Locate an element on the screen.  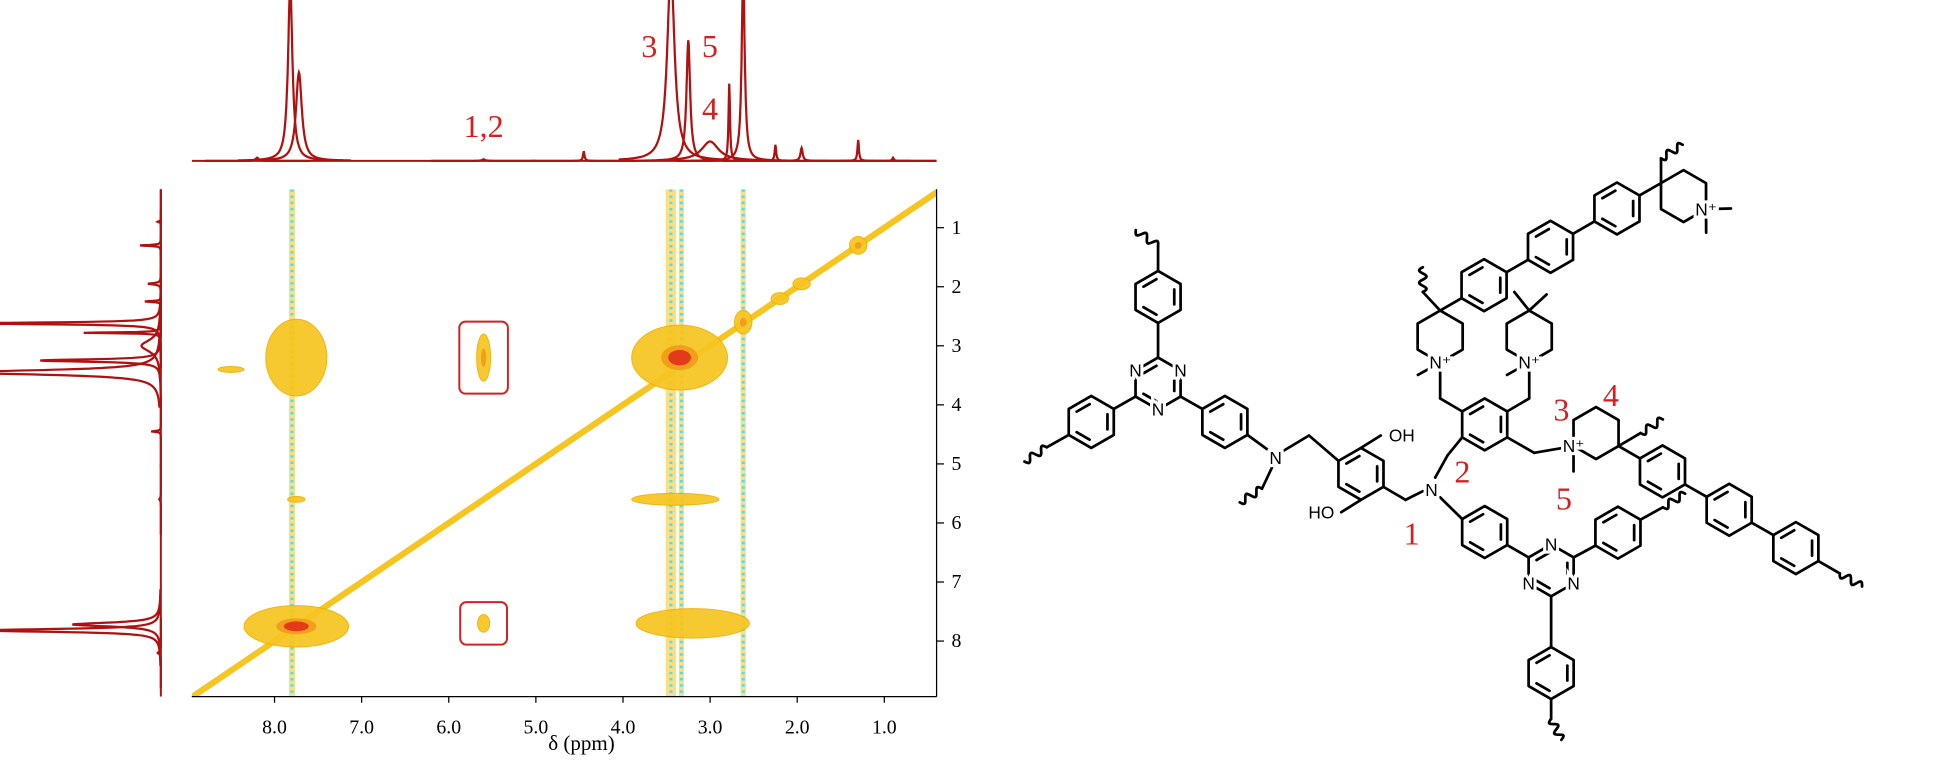
x-tick-label: 8.0 is located at coordinates (274, 728).